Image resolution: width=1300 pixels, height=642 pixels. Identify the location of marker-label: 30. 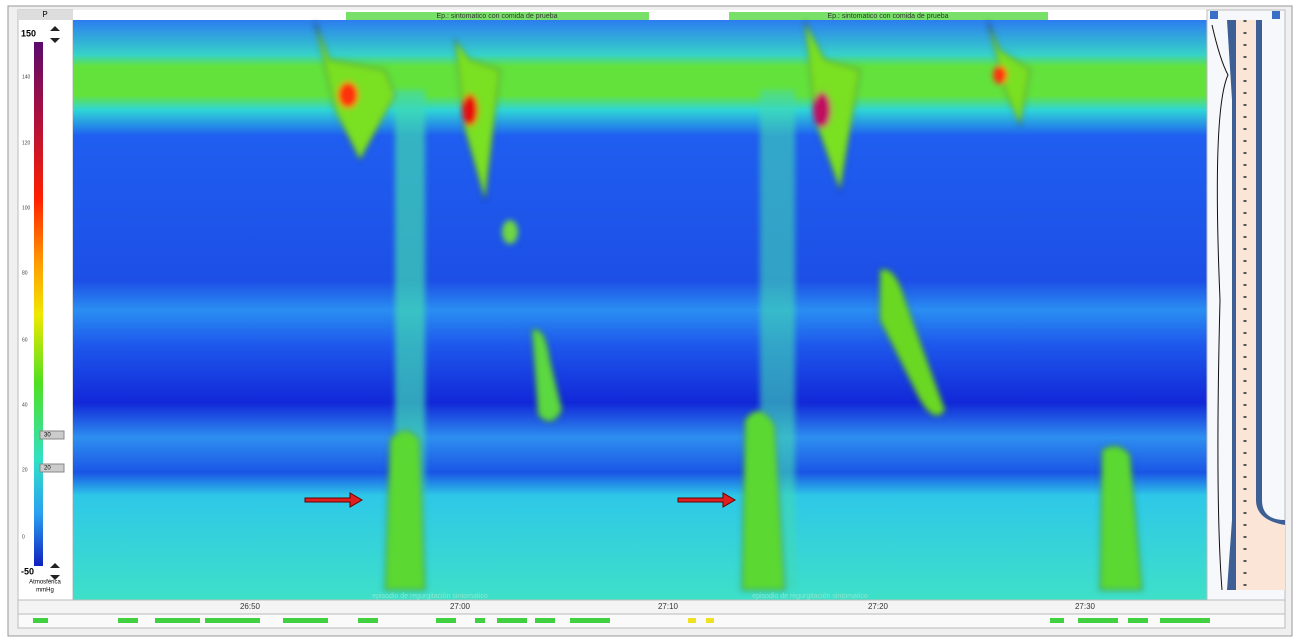
(47, 436).